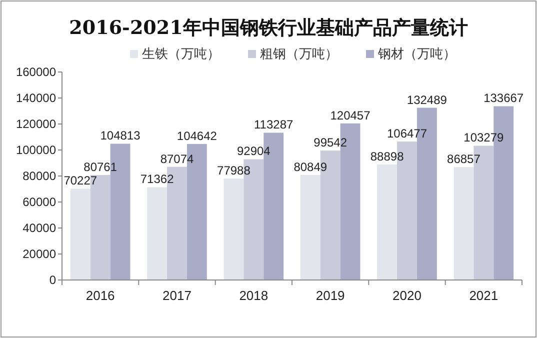 The image size is (537, 338). What do you see at coordinates (253, 151) in the screenshot?
I see `data-label: 92904` at bounding box center [253, 151].